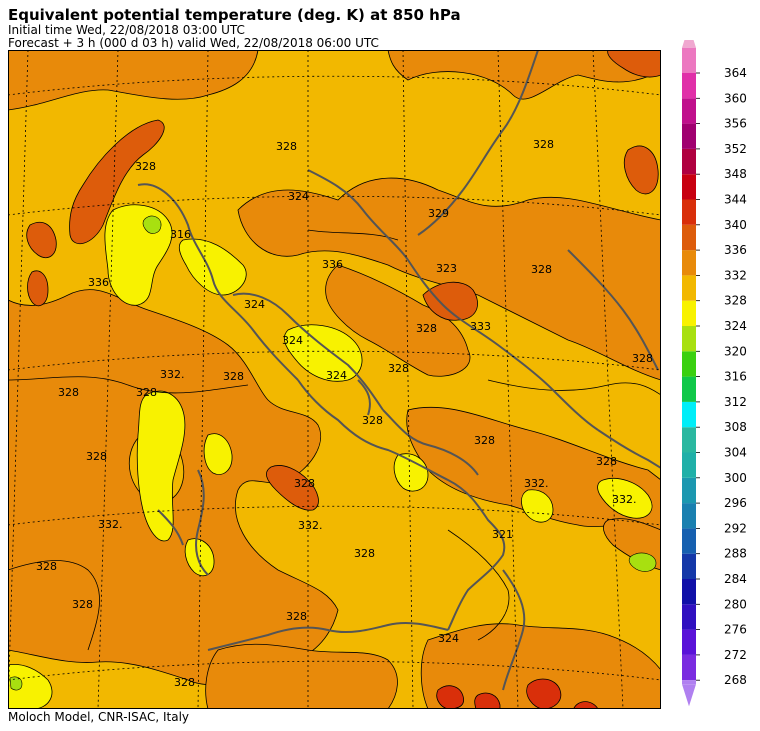 Image resolution: width=760 pixels, height=731 pixels. I want to click on legend-label: 284, so click(735, 579).